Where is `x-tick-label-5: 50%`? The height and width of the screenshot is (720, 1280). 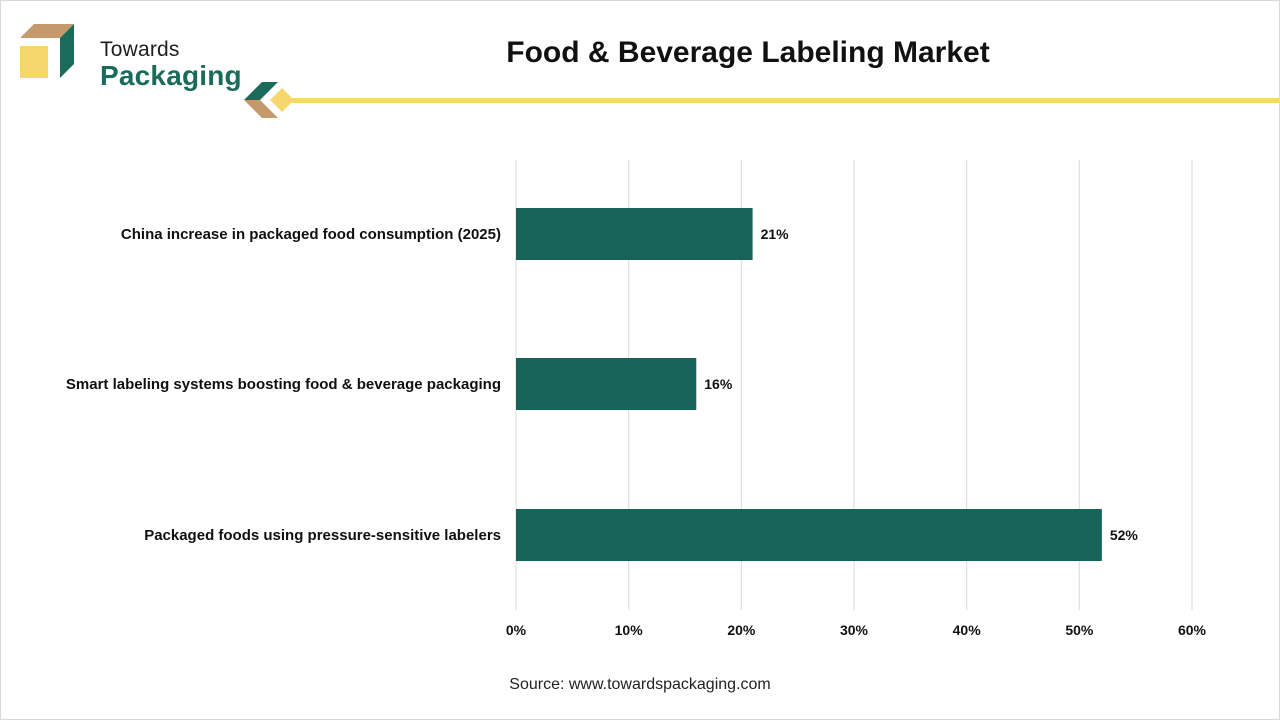 x-tick-label-5: 50% is located at coordinates (1079, 630).